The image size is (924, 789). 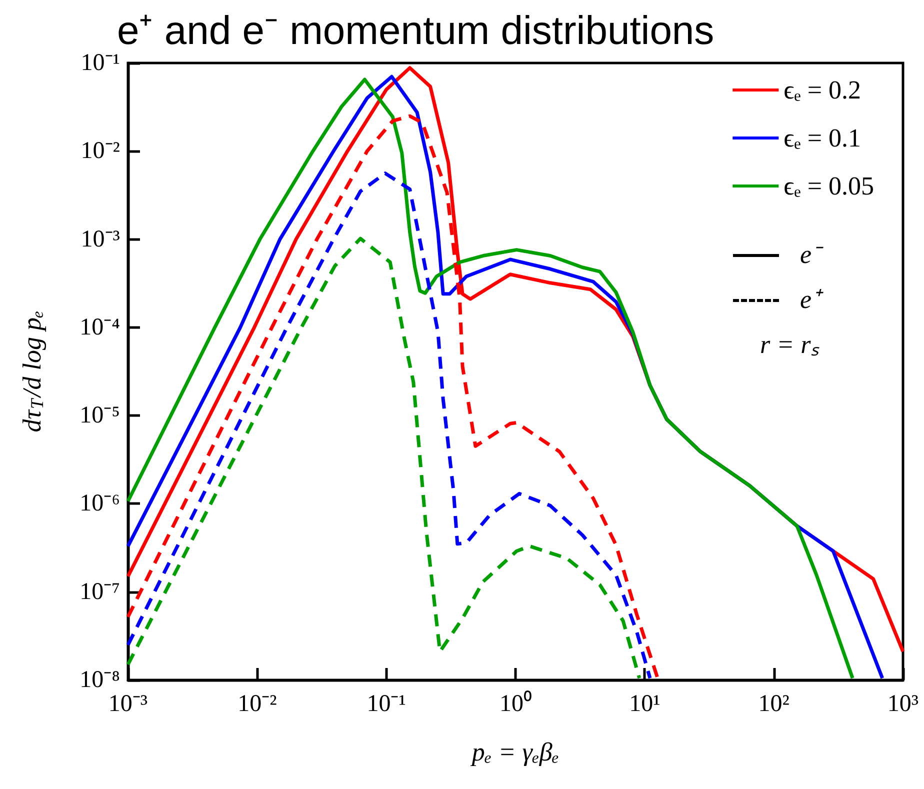 I want to click on annotation: r = rₛ, so click(x=789, y=345).